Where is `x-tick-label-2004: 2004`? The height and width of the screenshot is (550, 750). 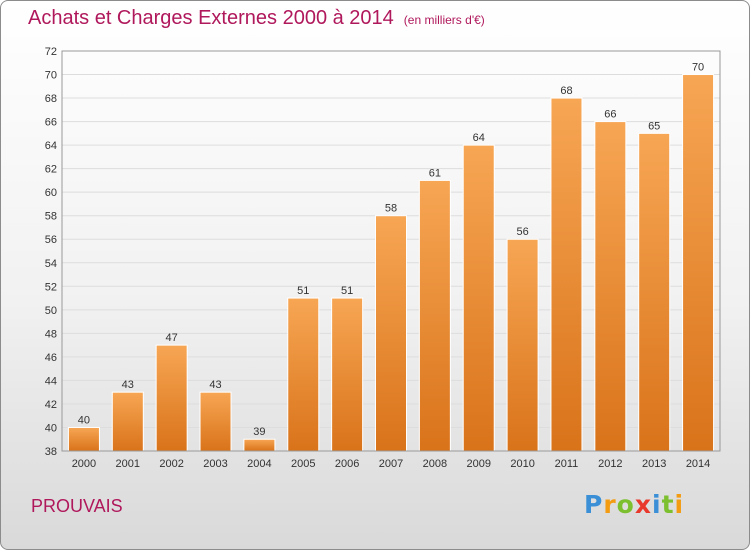 x-tick-label-2004: 2004 is located at coordinates (259, 464).